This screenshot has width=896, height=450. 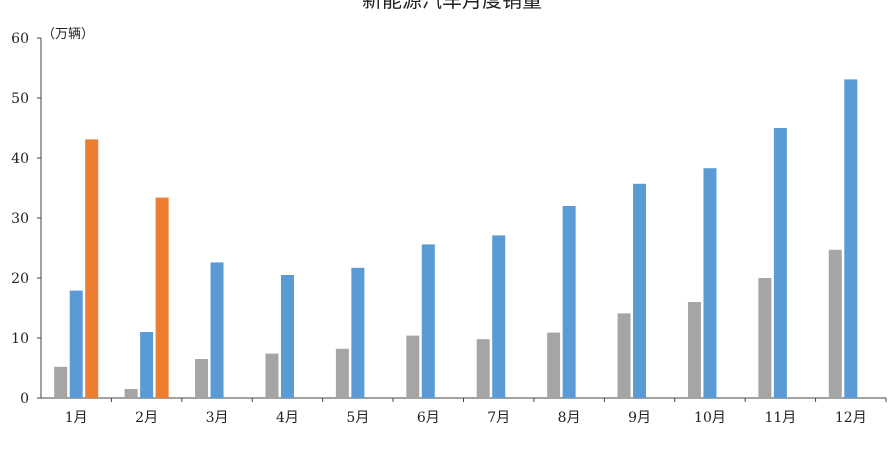 What do you see at coordinates (780, 418) in the screenshot?
I see `x-tick-label: 11月` at bounding box center [780, 418].